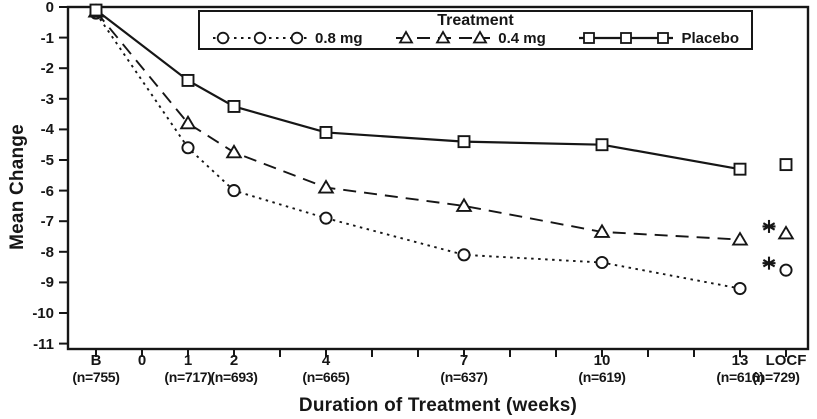 The width and height of the screenshot is (817, 419). Describe the element at coordinates (786, 270) in the screenshot. I see `locf-marker-0-8-mg` at that location.